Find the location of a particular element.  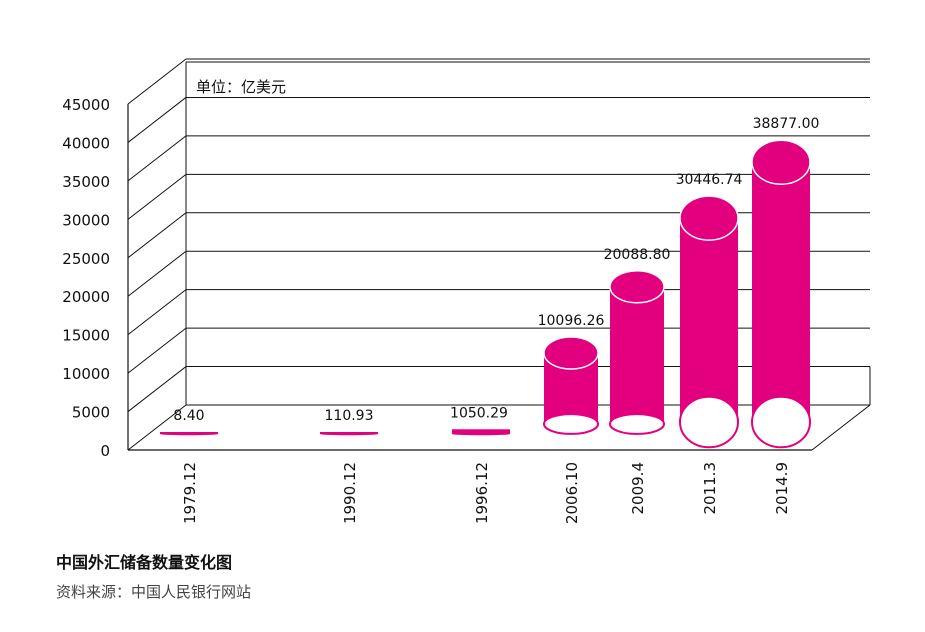

y-tick-label: 30000 is located at coordinates (86, 220).